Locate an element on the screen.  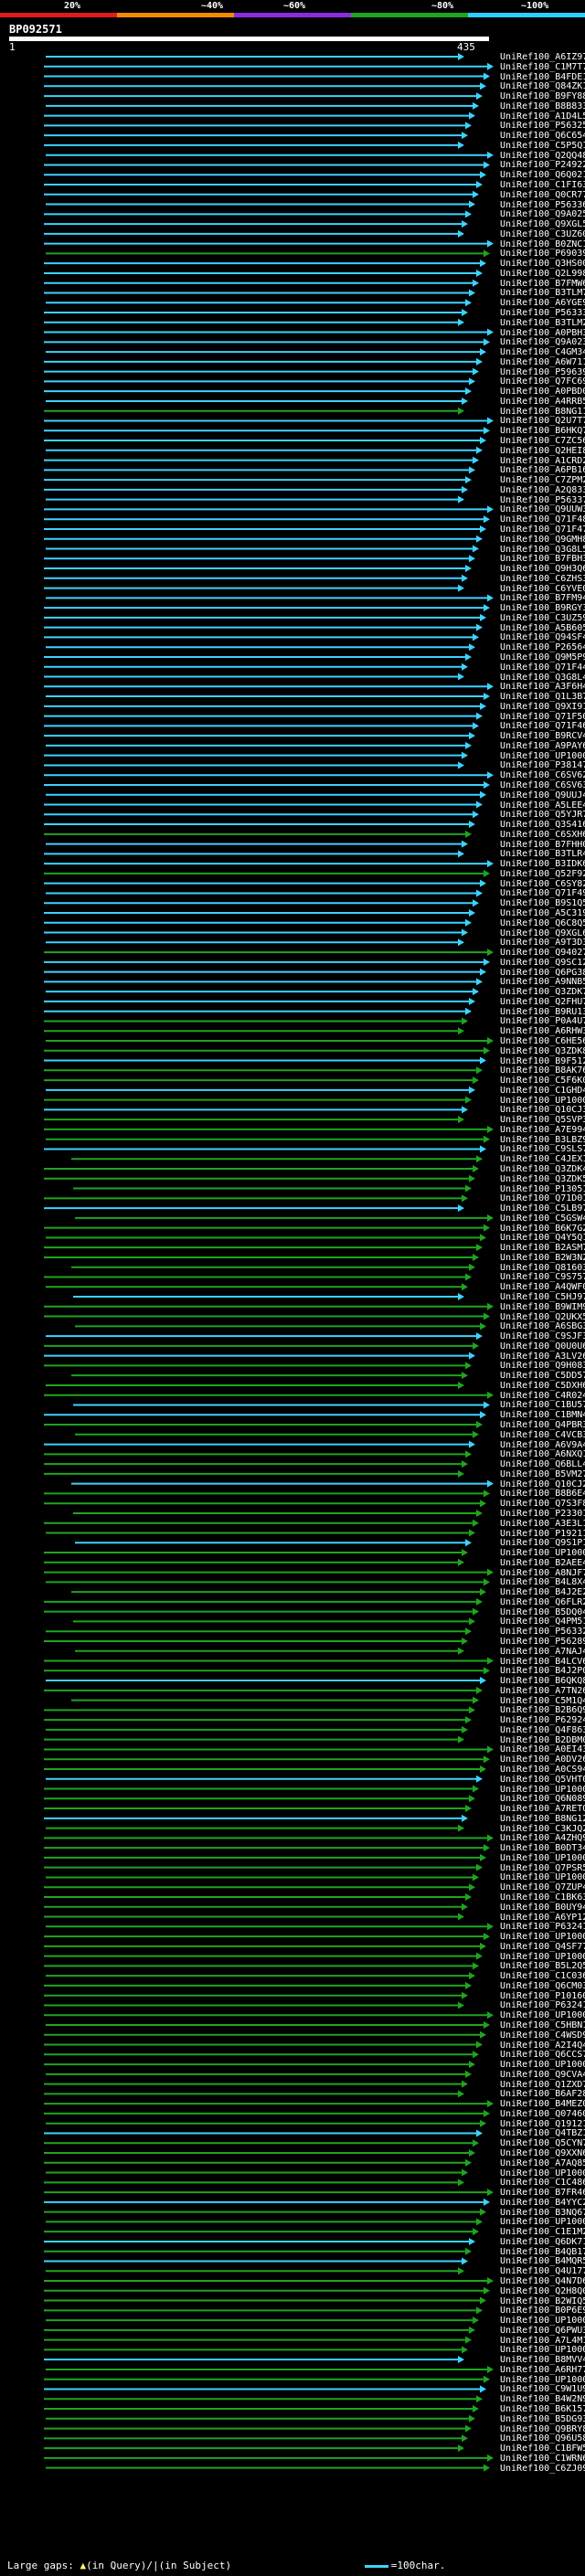
hit-label: UniRef100_Q10CJ3 is located at coordinates (542, 1110).